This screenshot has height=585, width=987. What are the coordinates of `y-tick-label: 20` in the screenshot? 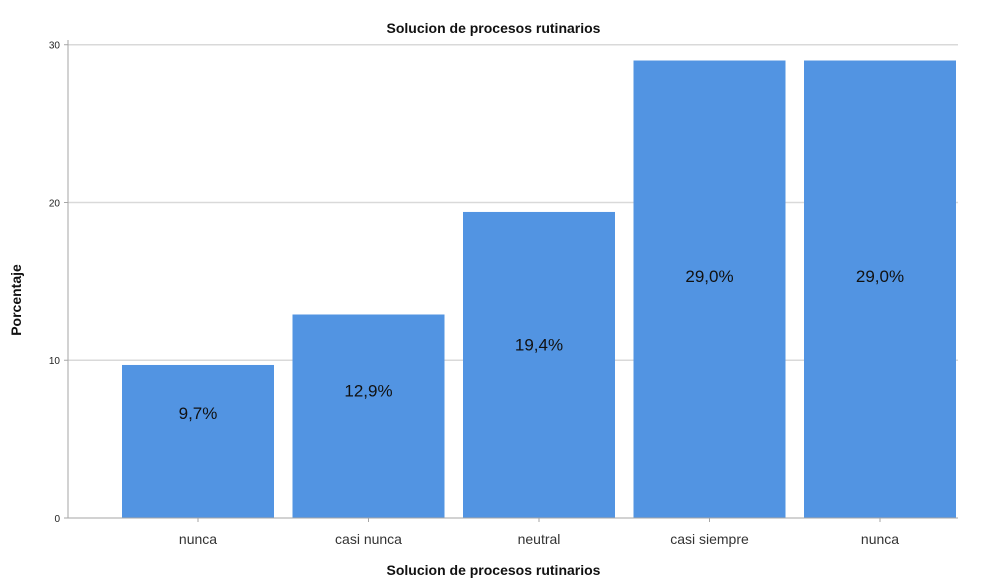 It's located at (55, 203).